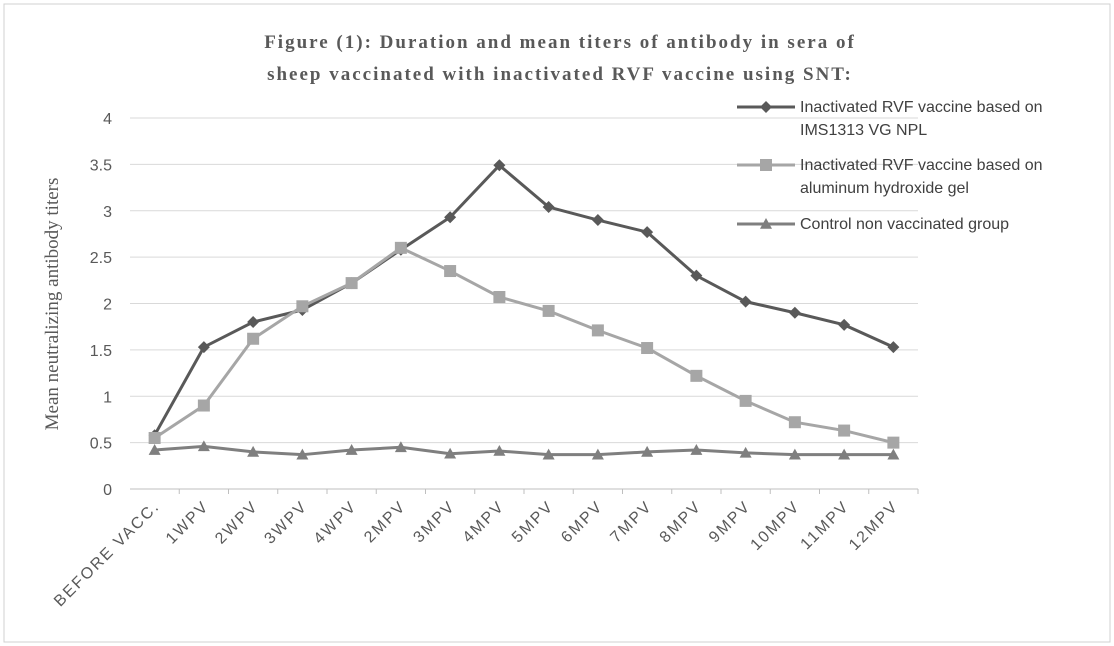 This screenshot has height=646, width=1114. What do you see at coordinates (107, 305) in the screenshot?
I see `y-tick-label: 2` at bounding box center [107, 305].